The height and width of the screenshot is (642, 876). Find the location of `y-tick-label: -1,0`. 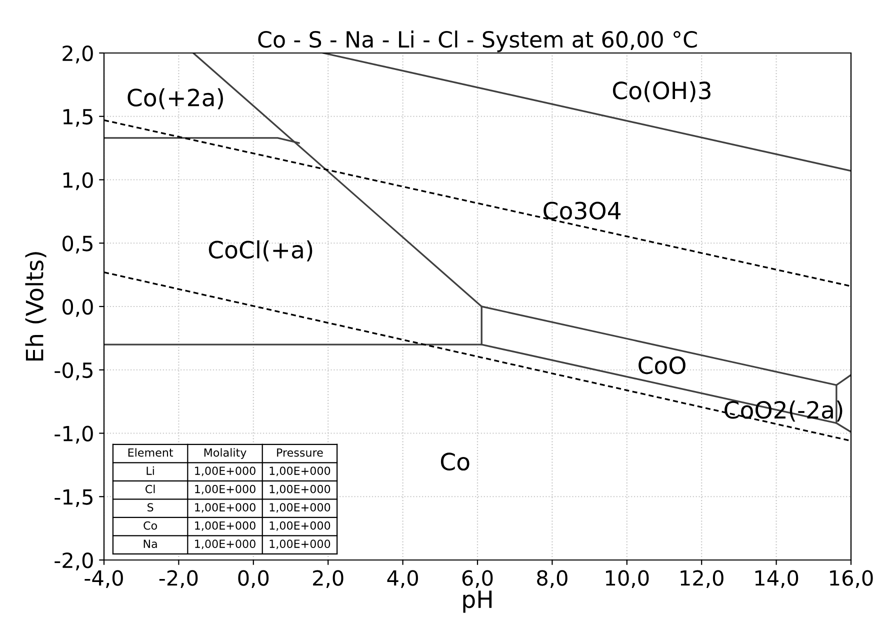

y-tick-label: -1,0 is located at coordinates (73, 435).